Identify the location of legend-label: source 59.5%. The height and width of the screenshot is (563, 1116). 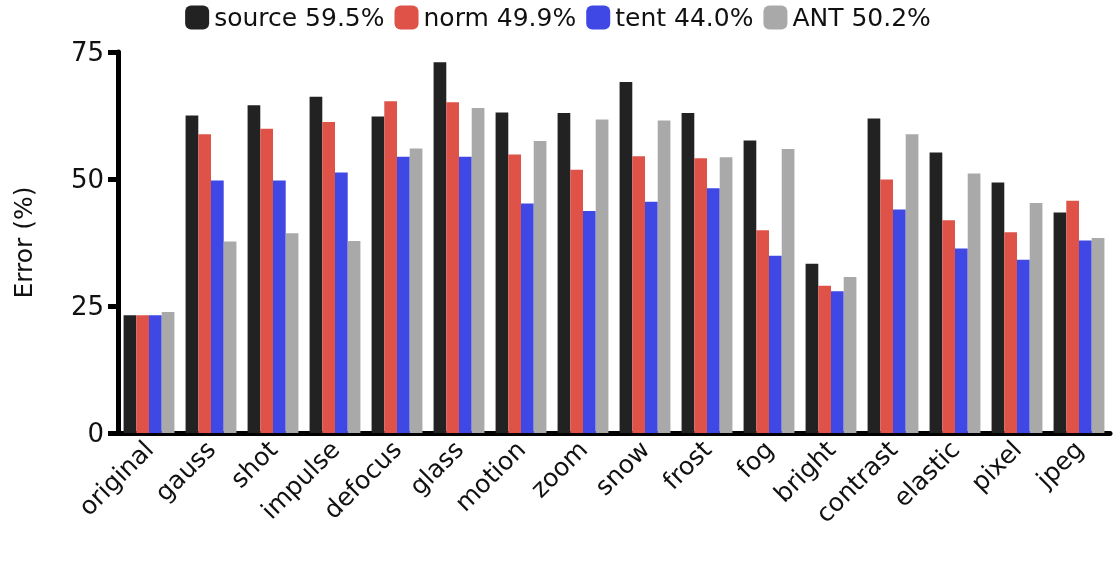
(299, 17).